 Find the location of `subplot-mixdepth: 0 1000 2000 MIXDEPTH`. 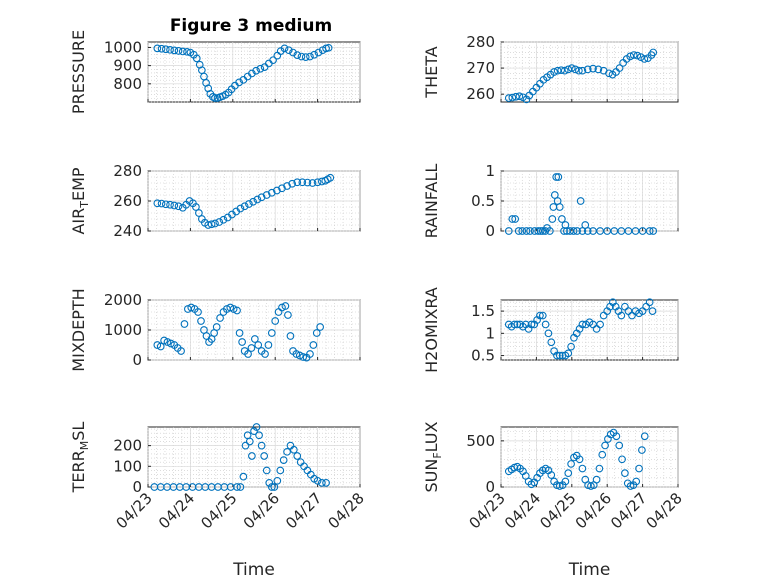

subplot-mixdepth: 0 1000 2000 MIXDEPTH is located at coordinates (215, 330).